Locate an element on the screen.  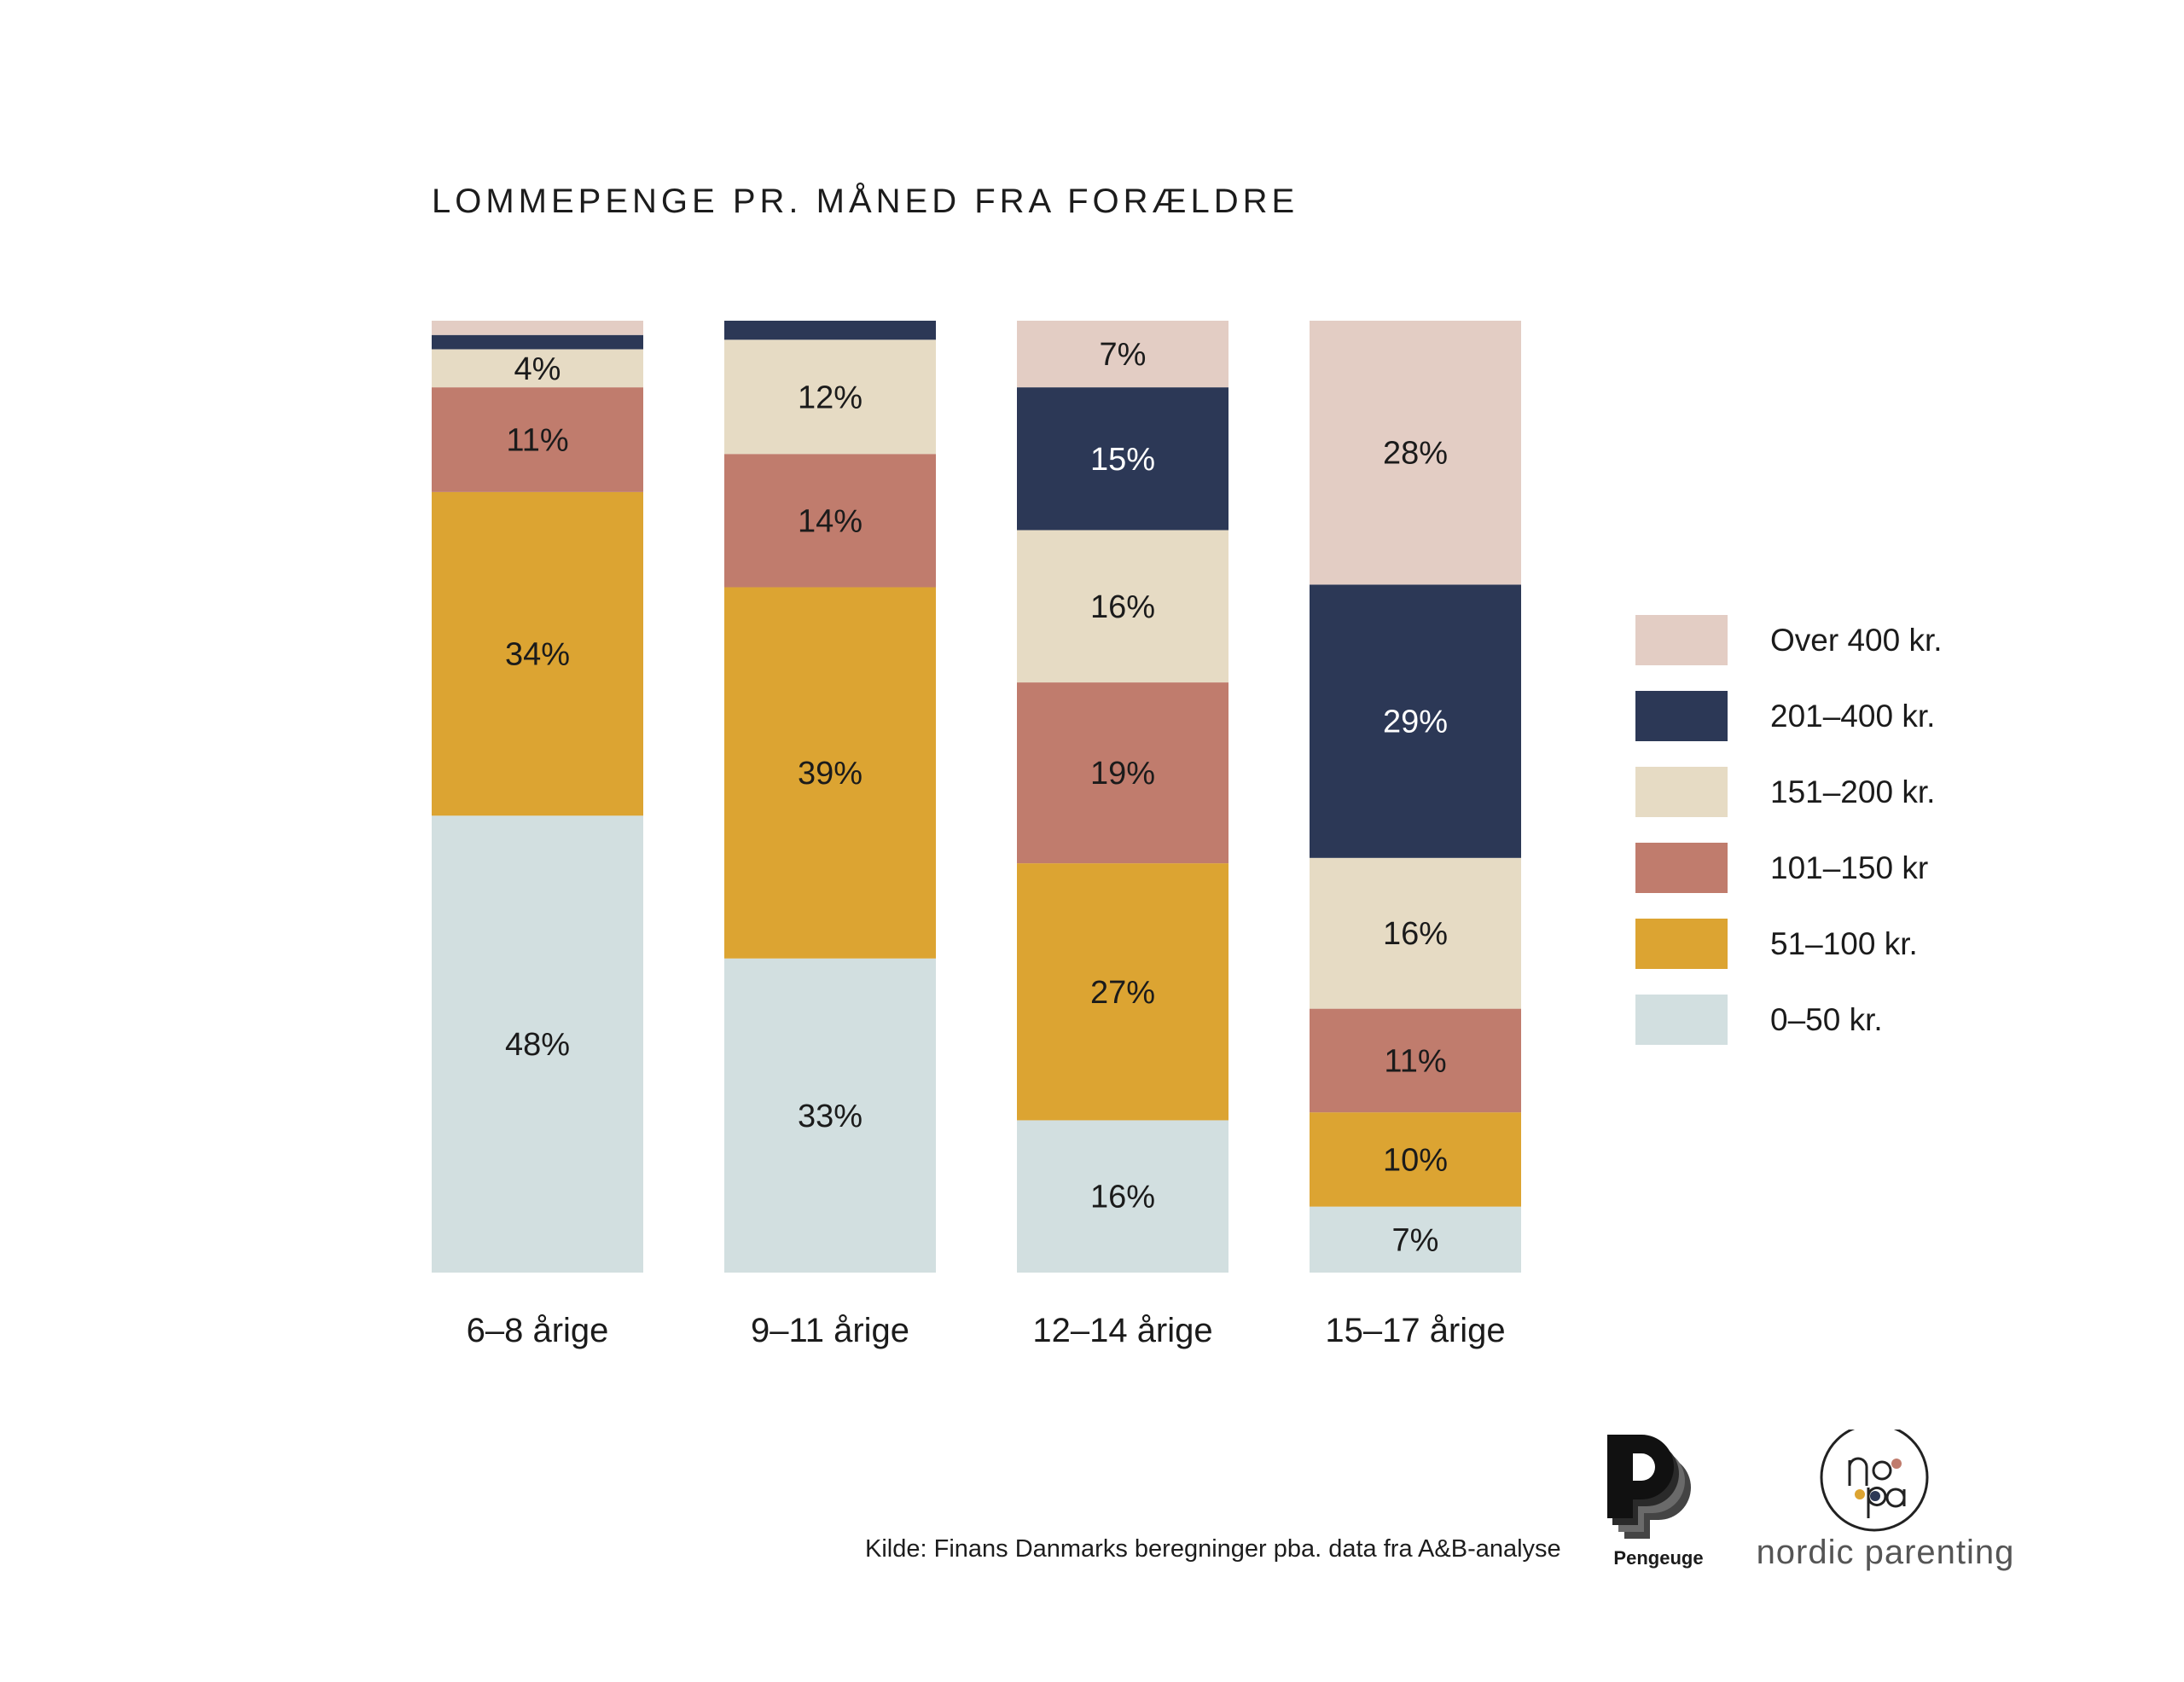
nopa-logo-icon is located at coordinates (1874, 1477).